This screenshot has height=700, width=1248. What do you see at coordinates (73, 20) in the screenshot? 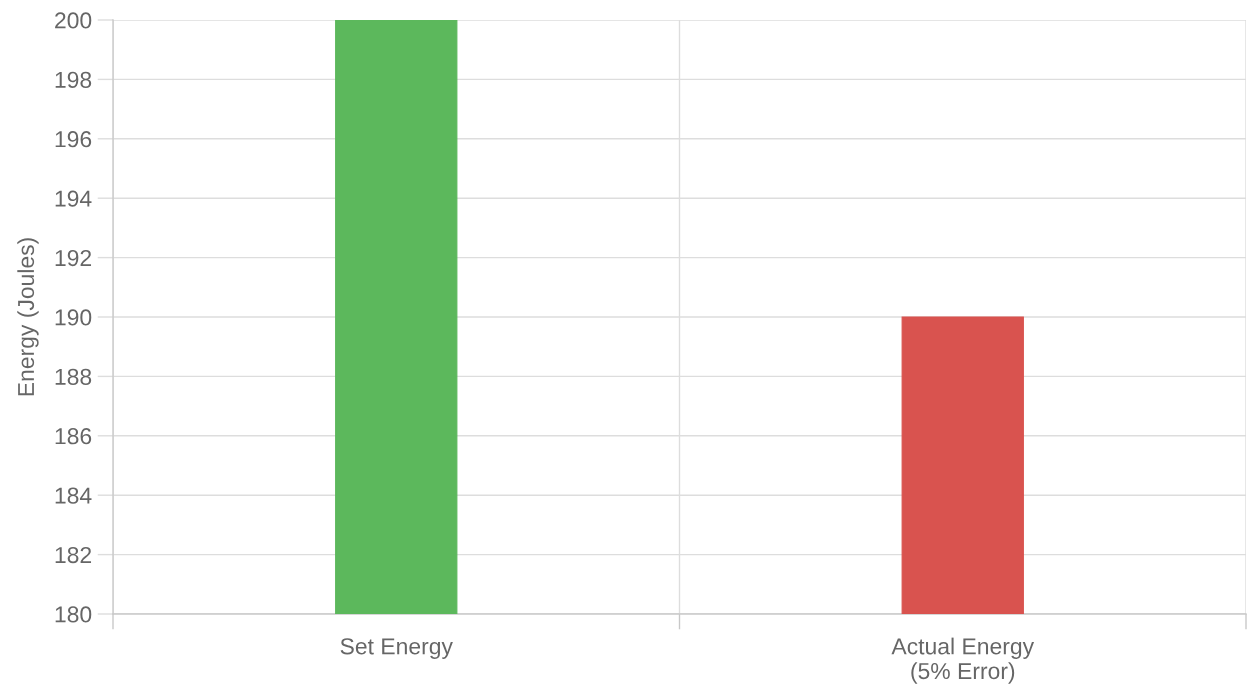
I see `y-tick-label: 200` at bounding box center [73, 20].